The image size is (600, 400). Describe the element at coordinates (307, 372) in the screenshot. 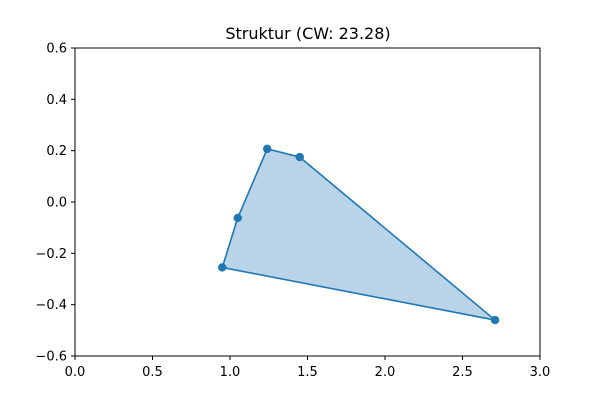

I see `x-tick-label: 1.5` at that location.